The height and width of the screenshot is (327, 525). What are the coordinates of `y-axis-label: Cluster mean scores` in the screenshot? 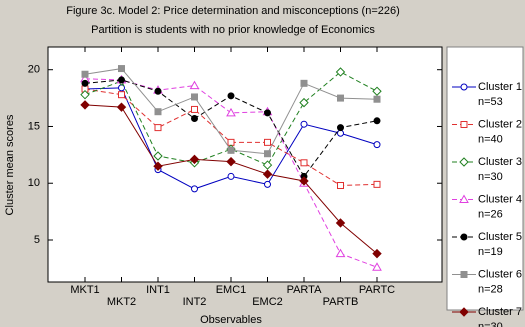 It's located at (10, 164).